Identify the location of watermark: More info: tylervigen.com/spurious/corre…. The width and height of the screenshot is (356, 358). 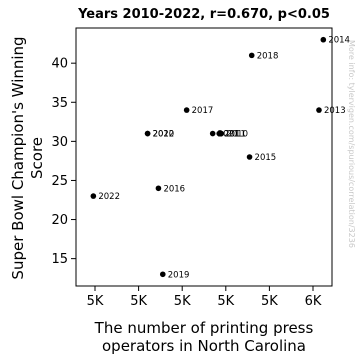
(351, 144).